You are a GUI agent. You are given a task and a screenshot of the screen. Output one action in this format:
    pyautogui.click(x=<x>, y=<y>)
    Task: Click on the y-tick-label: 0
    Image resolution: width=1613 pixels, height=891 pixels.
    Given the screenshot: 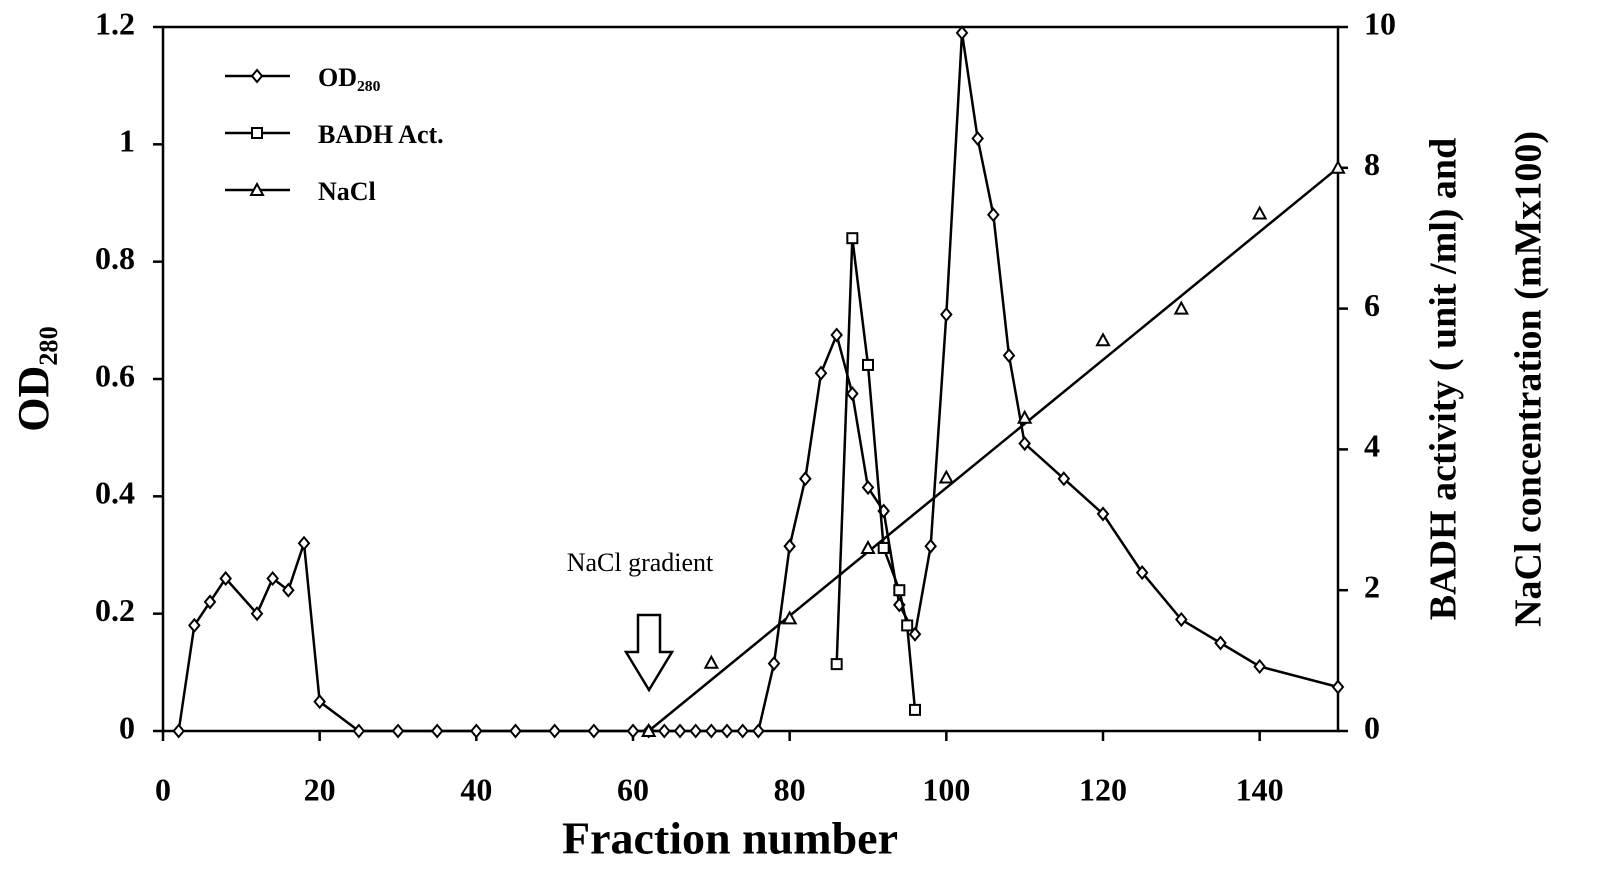 What is the action you would take?
    pyautogui.click(x=127, y=727)
    